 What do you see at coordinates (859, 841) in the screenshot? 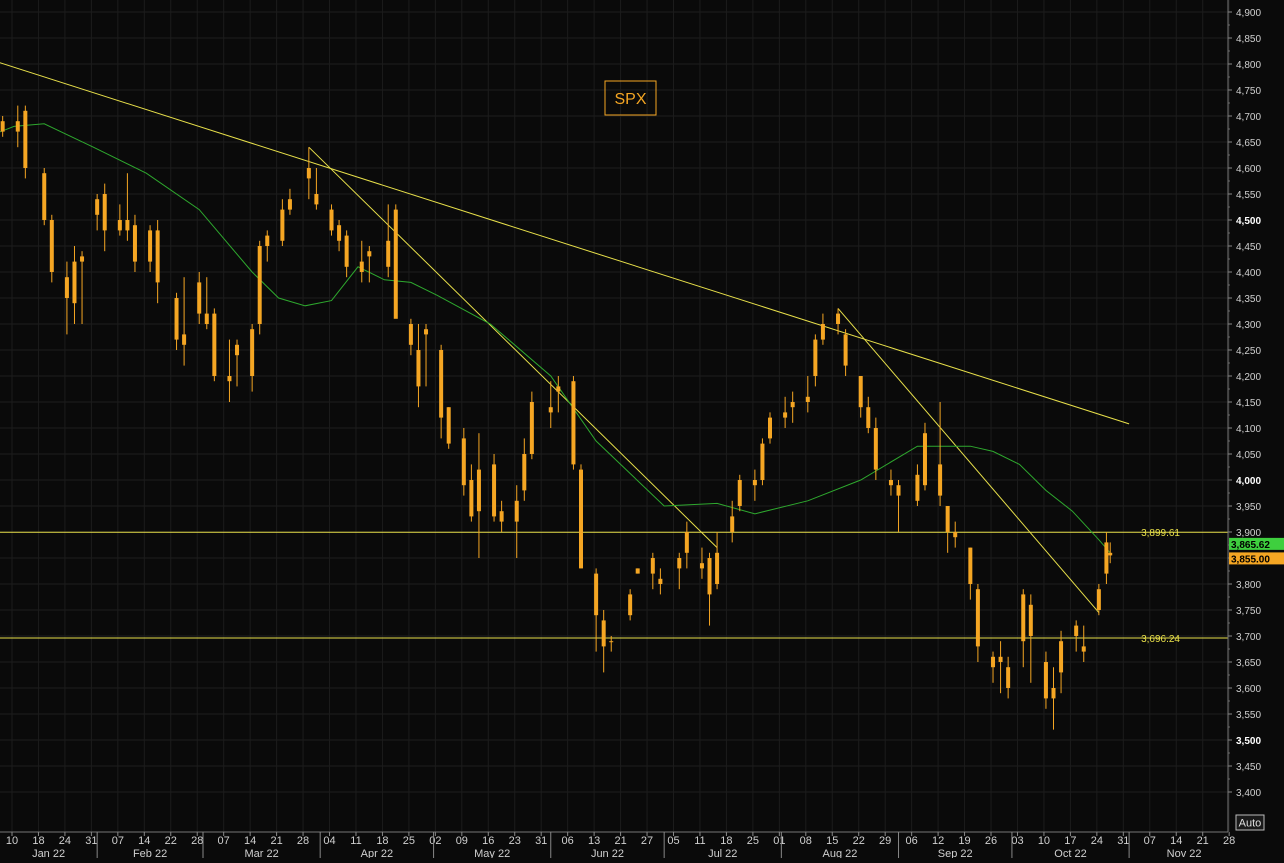
I see `x-tick-label: 22` at bounding box center [859, 841].